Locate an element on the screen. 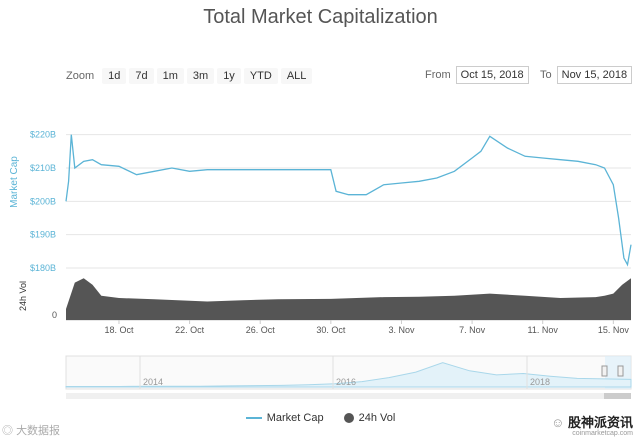 The width and height of the screenshot is (641, 441). circle-swatch-icon is located at coordinates (348, 418).